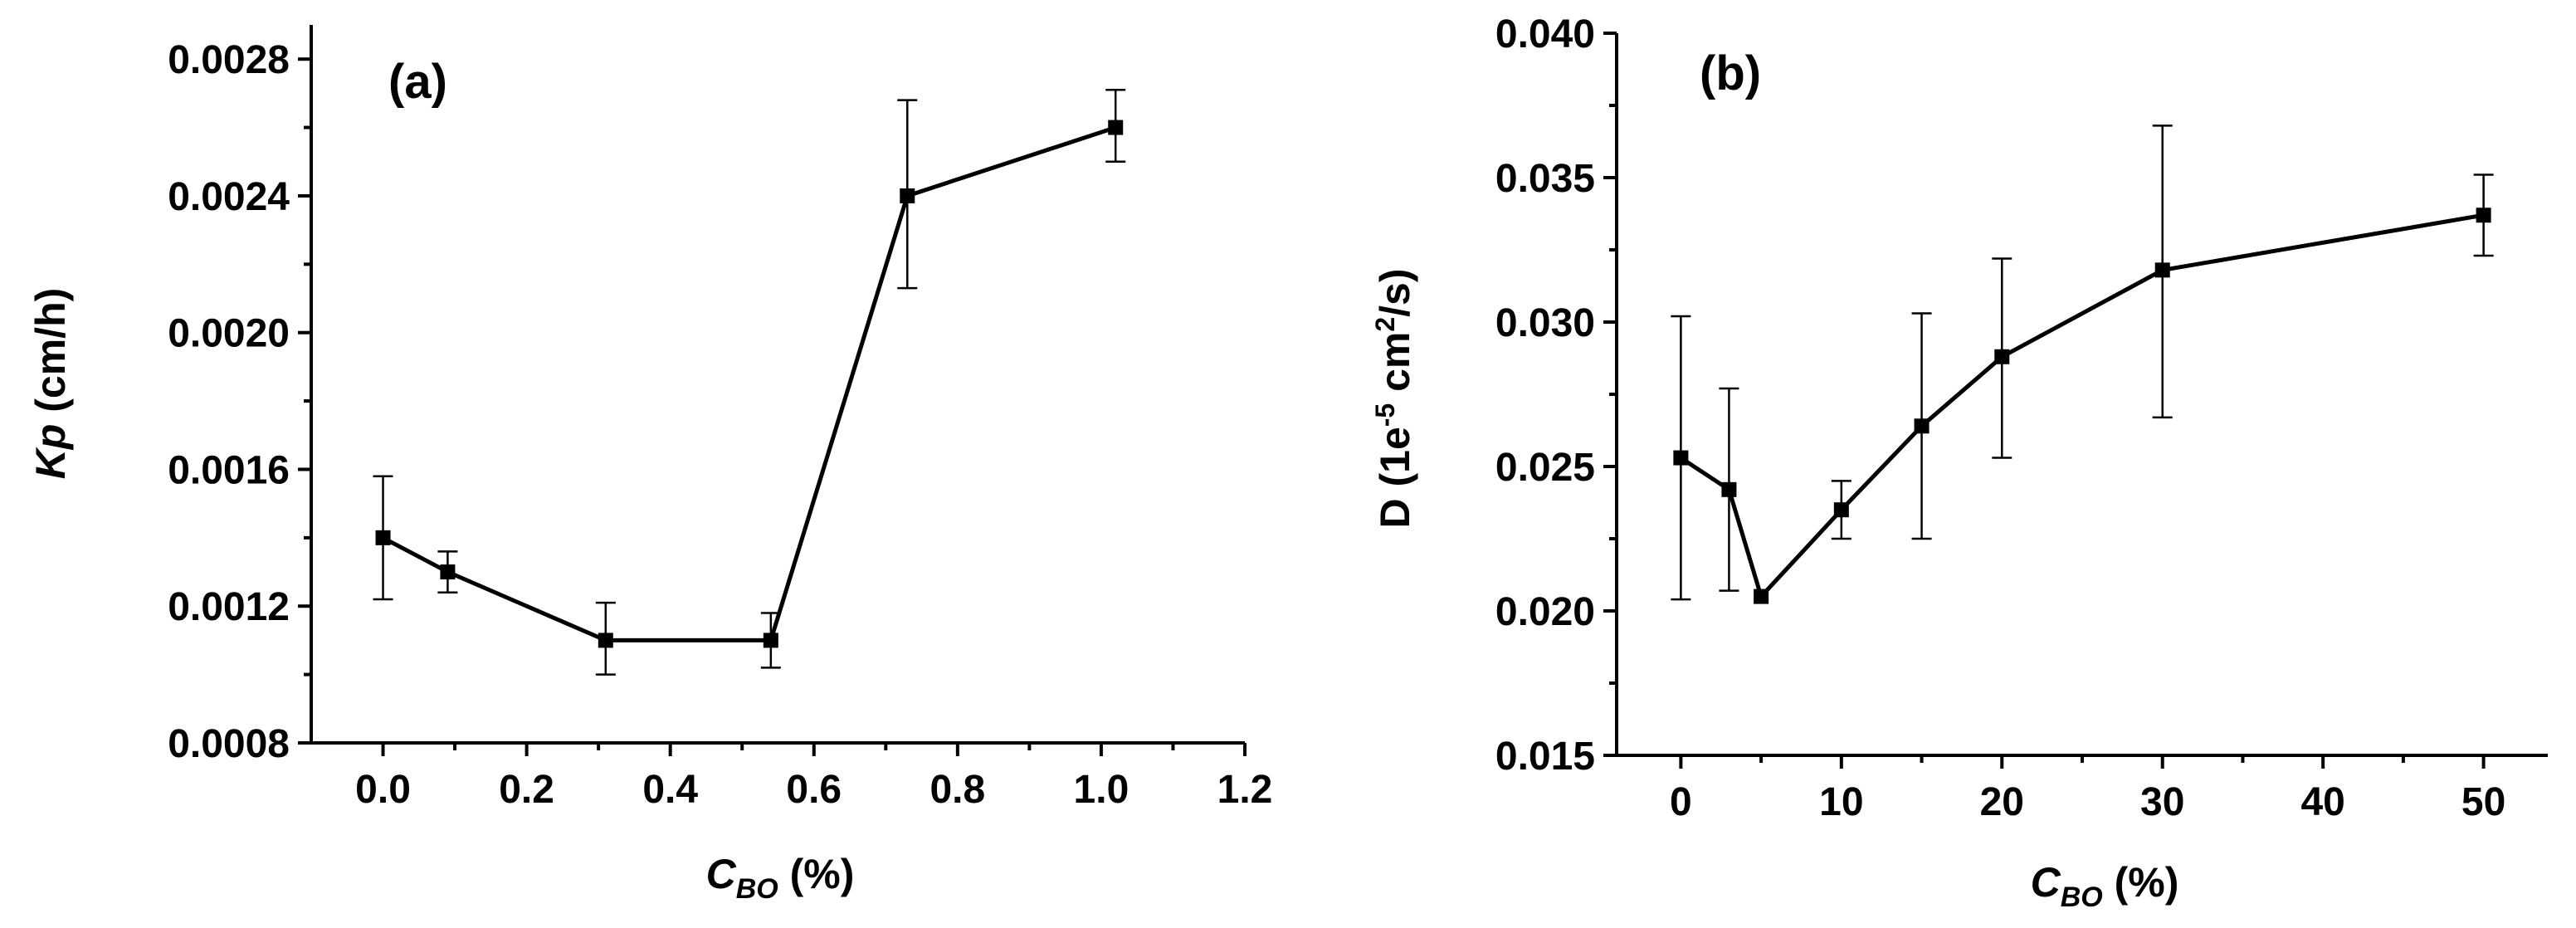  I want to click on x-tick-label: 1.2, so click(1245, 790).